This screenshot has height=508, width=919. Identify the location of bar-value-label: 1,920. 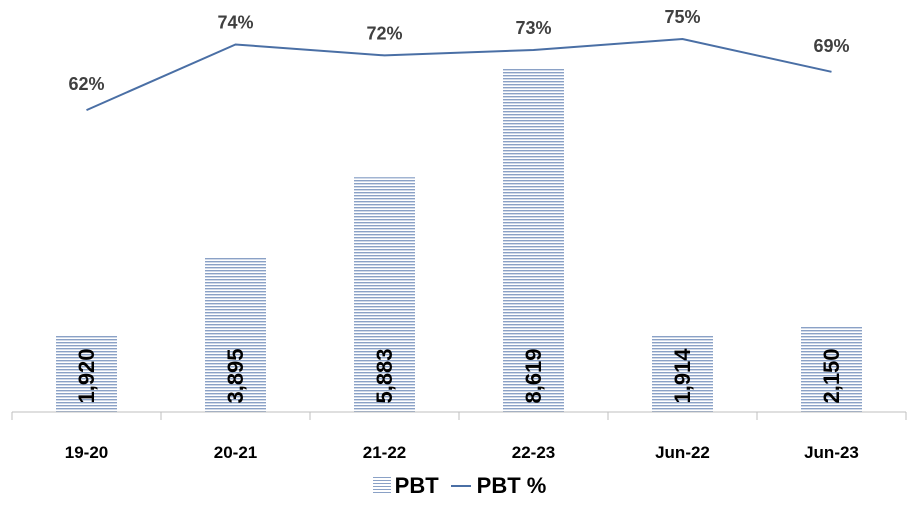
(86, 375).